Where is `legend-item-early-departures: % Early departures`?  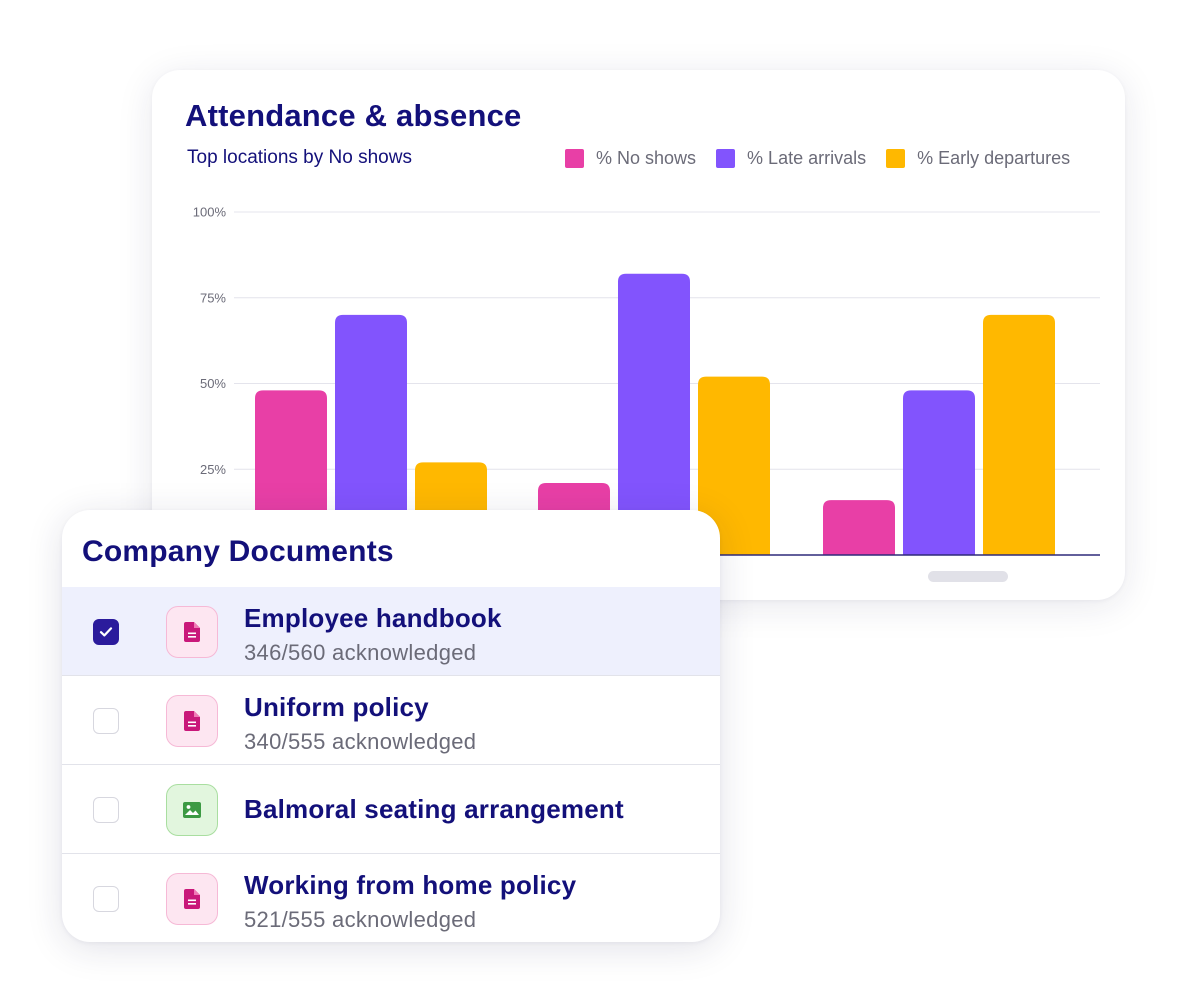 legend-item-early-departures: % Early departures is located at coordinates (978, 158).